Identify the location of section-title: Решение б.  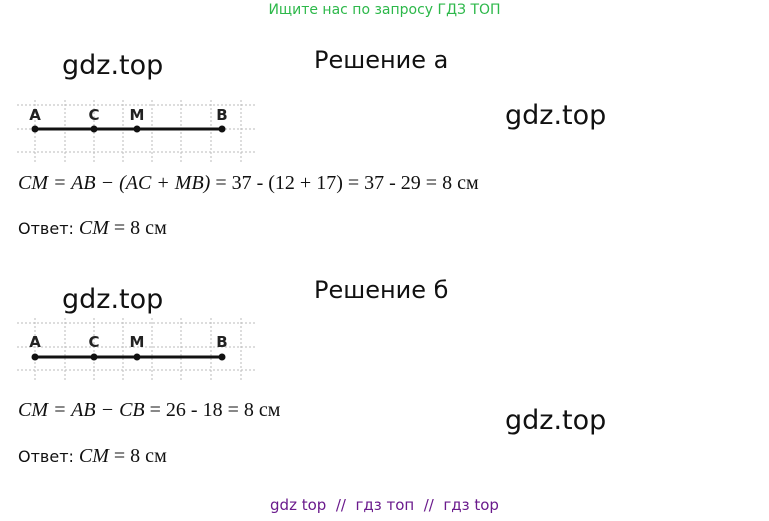
(381, 290).